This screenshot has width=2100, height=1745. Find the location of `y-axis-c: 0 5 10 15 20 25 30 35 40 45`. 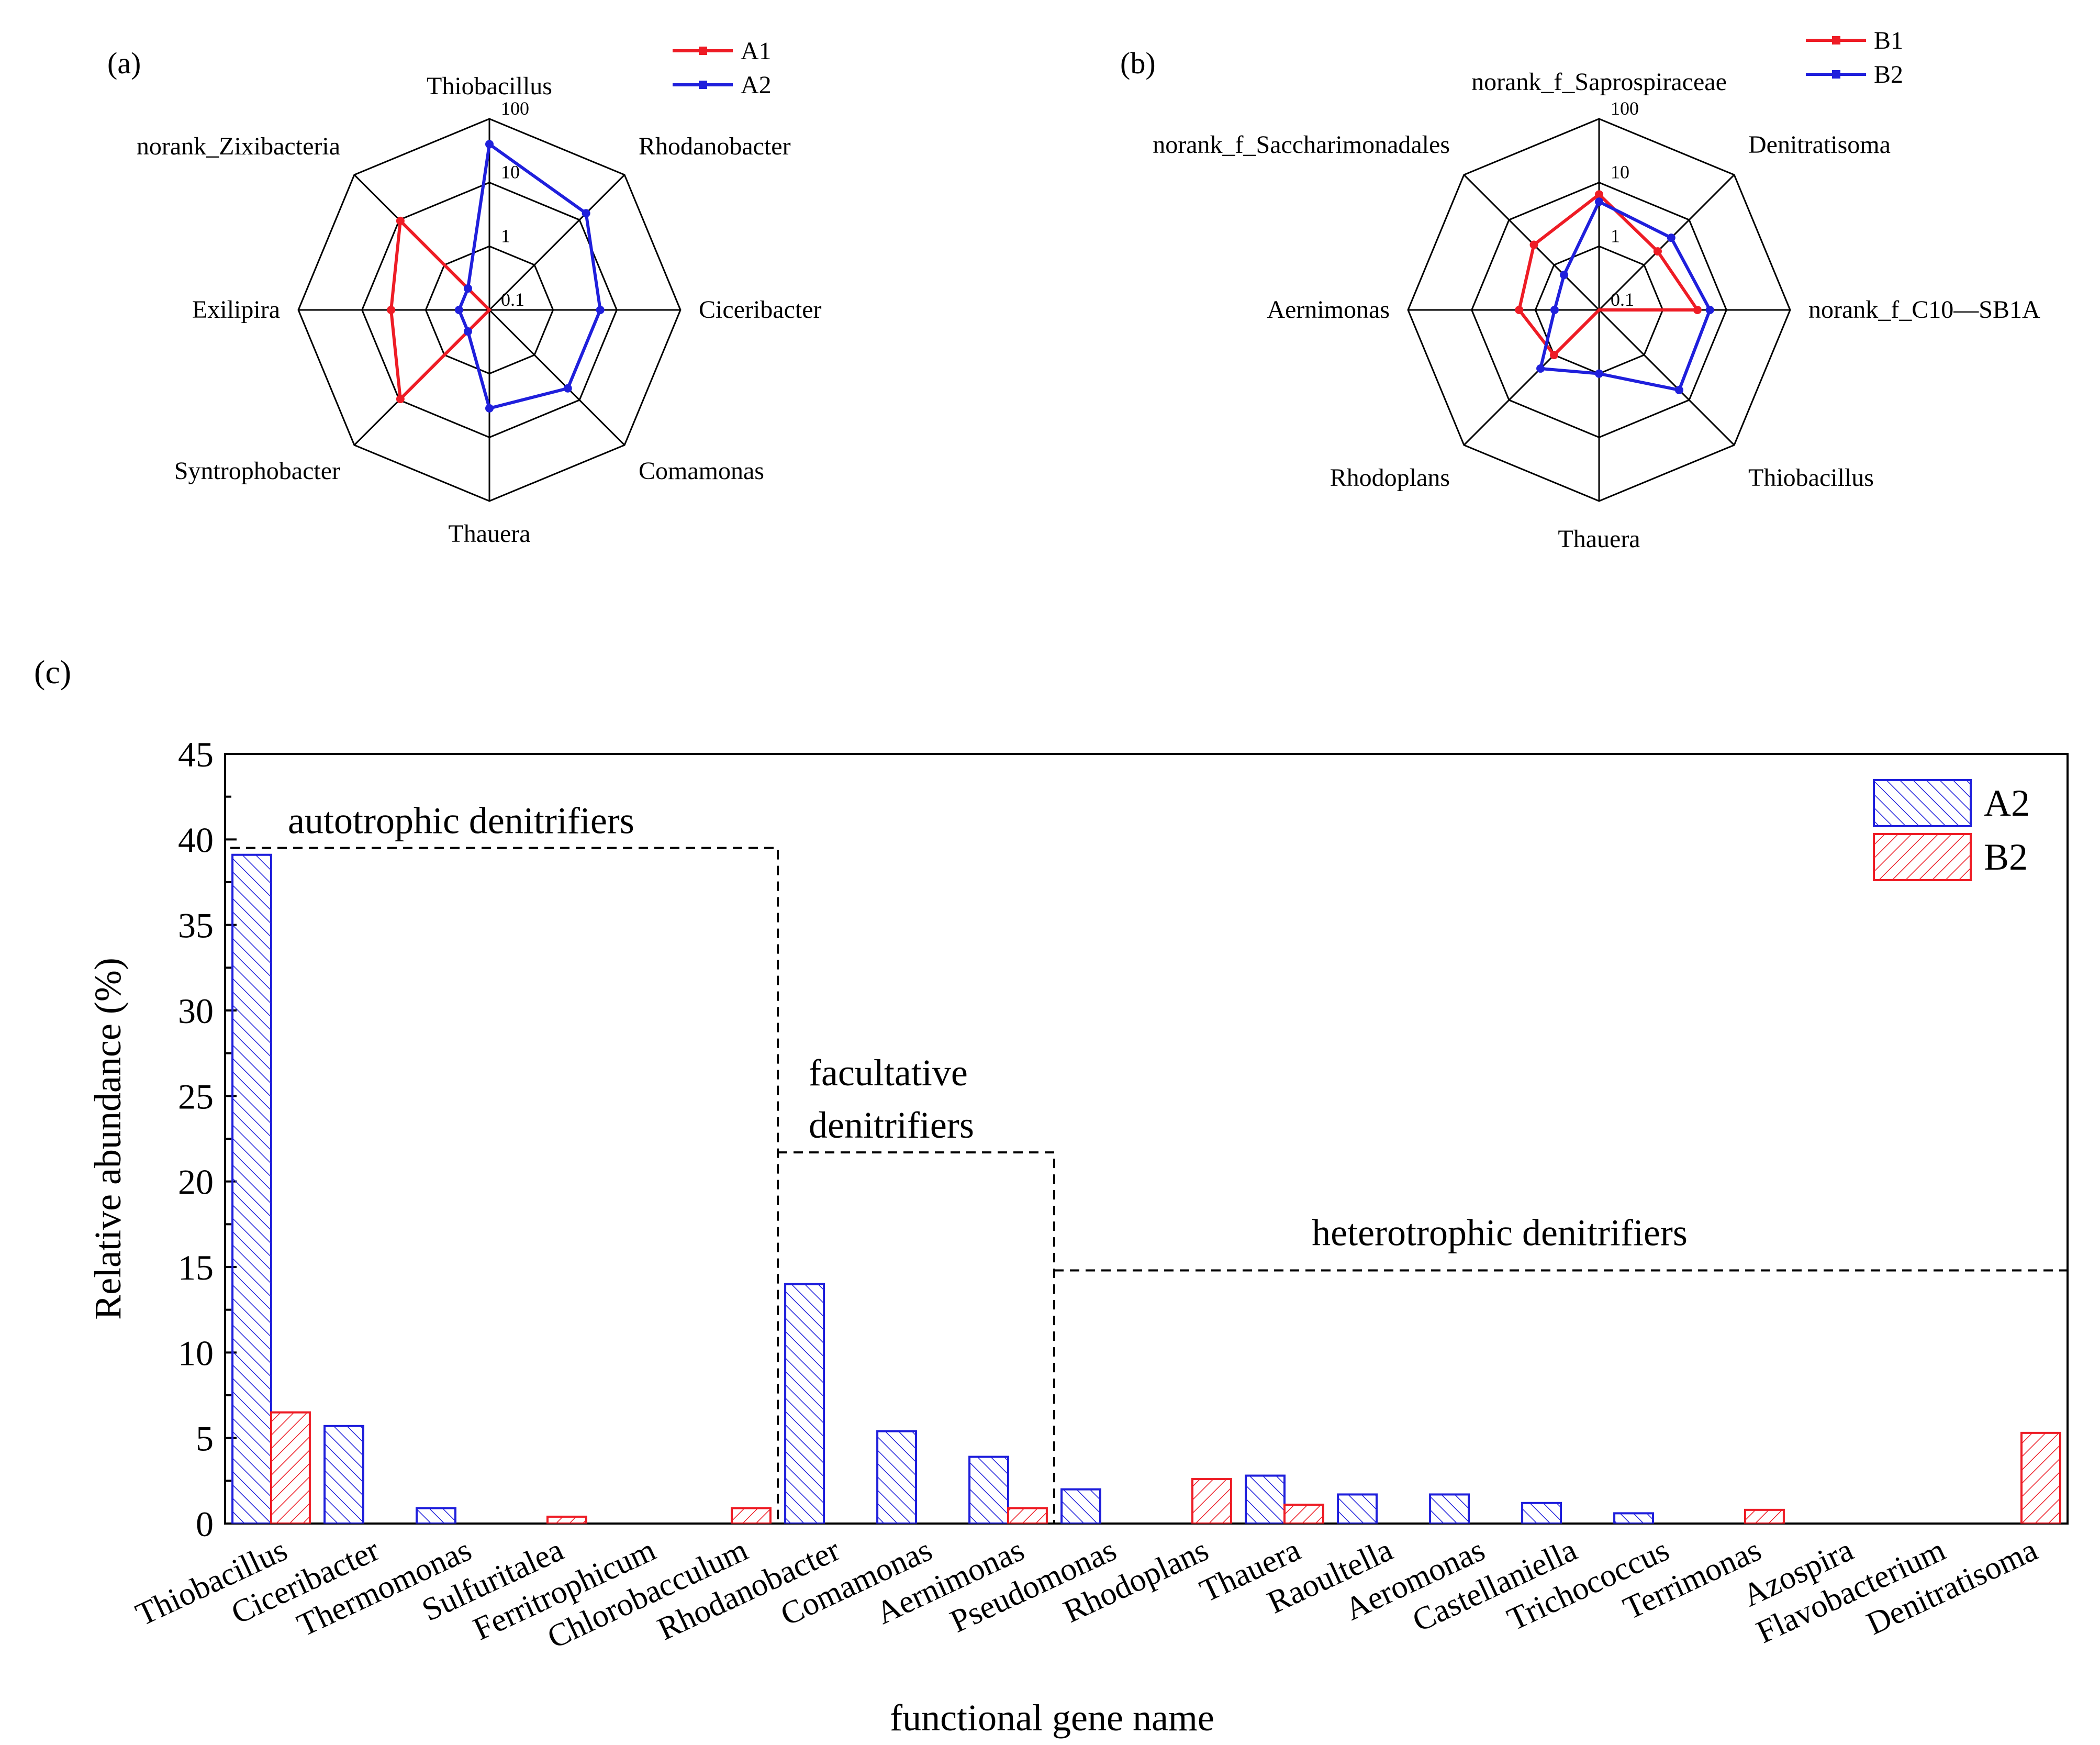

y-axis-c: 0 5 10 15 20 25 30 35 40 45 is located at coordinates (207, 1139).